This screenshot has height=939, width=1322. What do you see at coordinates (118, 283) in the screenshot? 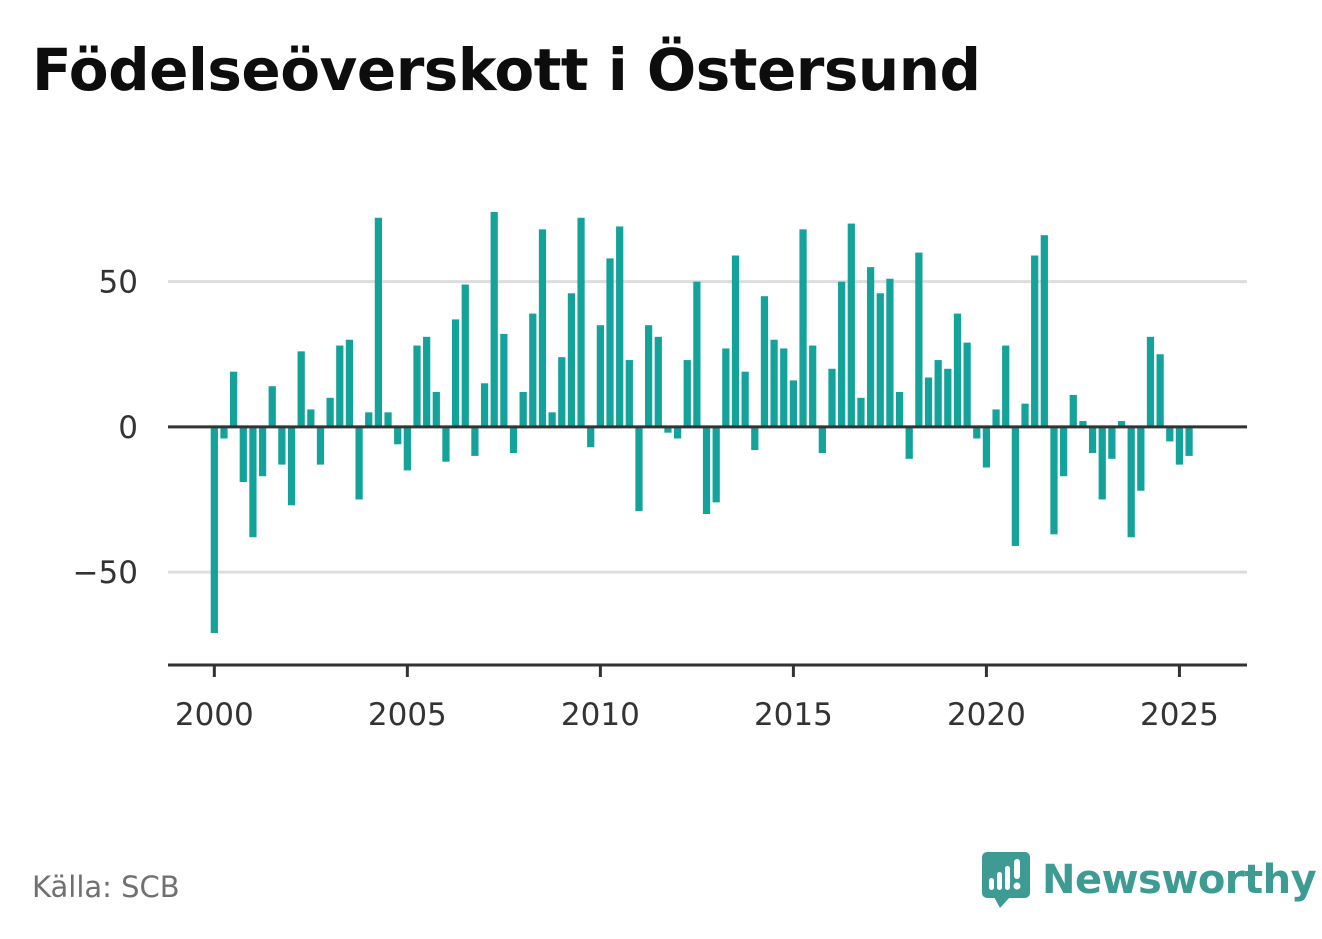
I see `y-tick-label: 50` at bounding box center [118, 283].